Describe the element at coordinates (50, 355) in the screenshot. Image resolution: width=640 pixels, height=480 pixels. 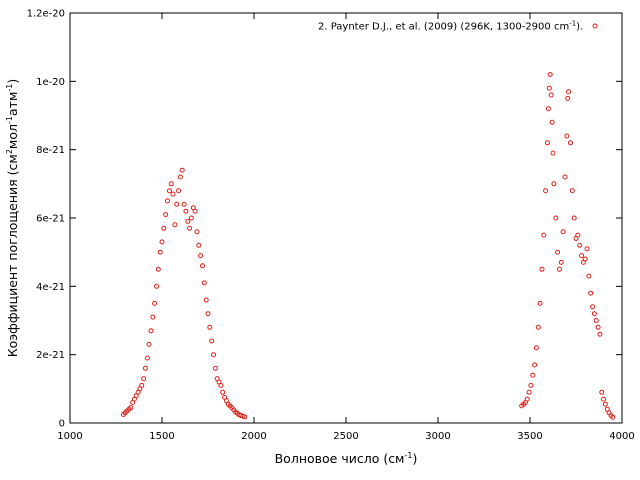
I see `y-tick-label: 2e-21` at that location.